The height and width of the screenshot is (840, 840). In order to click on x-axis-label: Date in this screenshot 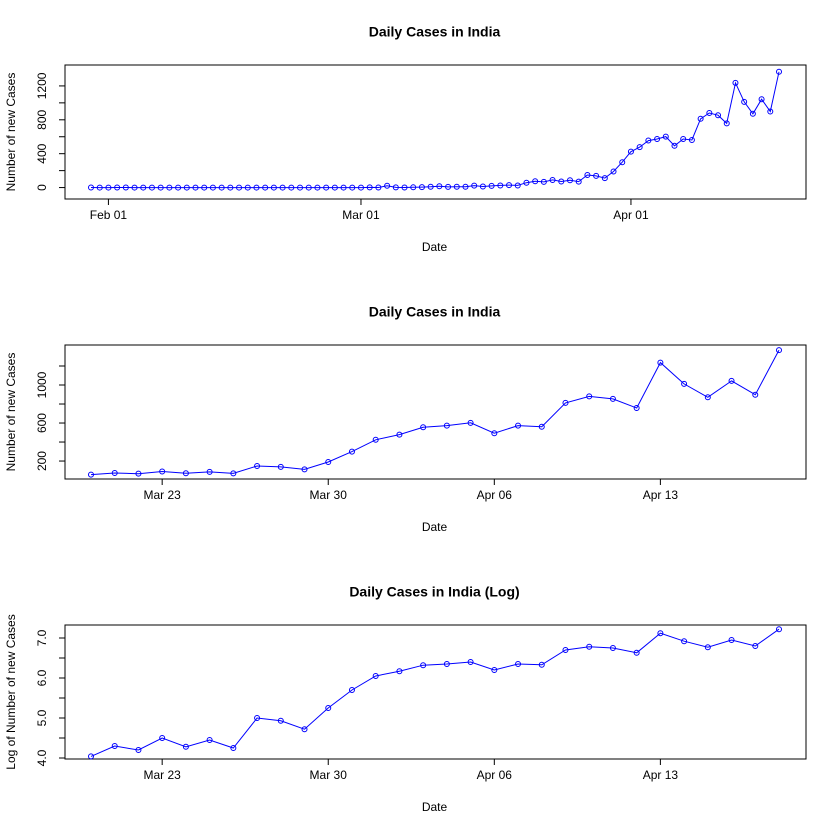, I will do `click(435, 247)`.